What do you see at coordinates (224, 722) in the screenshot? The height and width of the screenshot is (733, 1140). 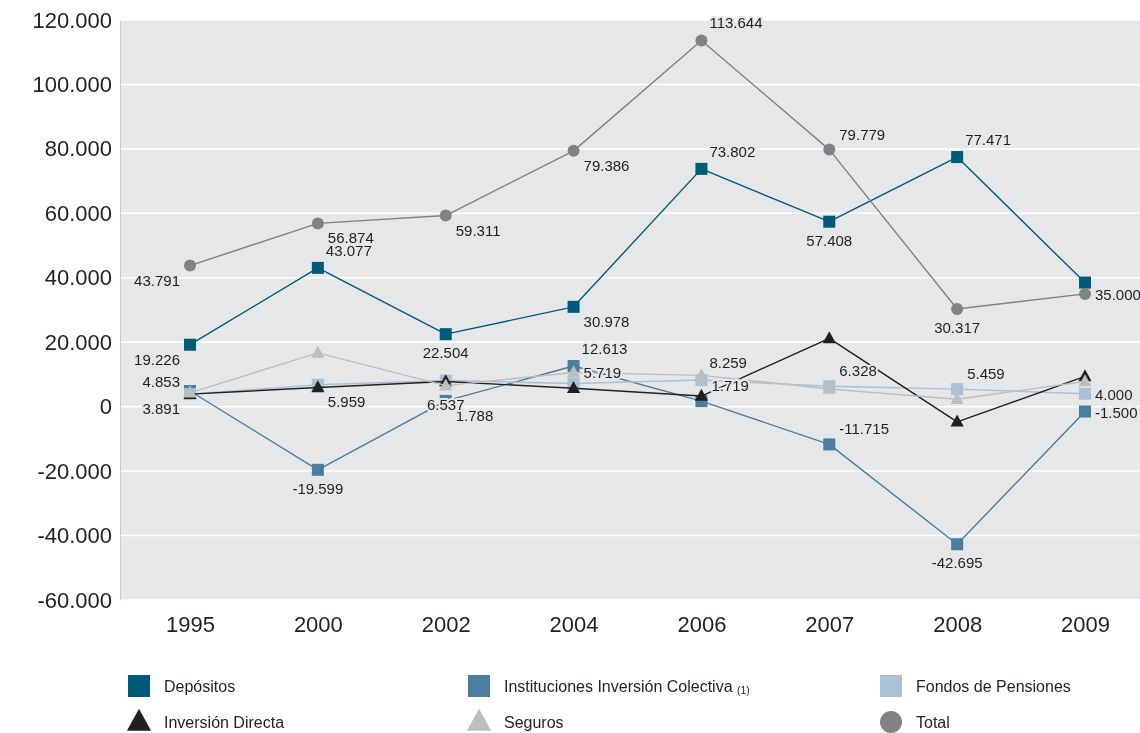 I see `legend-label: Inversión Directa` at bounding box center [224, 722].